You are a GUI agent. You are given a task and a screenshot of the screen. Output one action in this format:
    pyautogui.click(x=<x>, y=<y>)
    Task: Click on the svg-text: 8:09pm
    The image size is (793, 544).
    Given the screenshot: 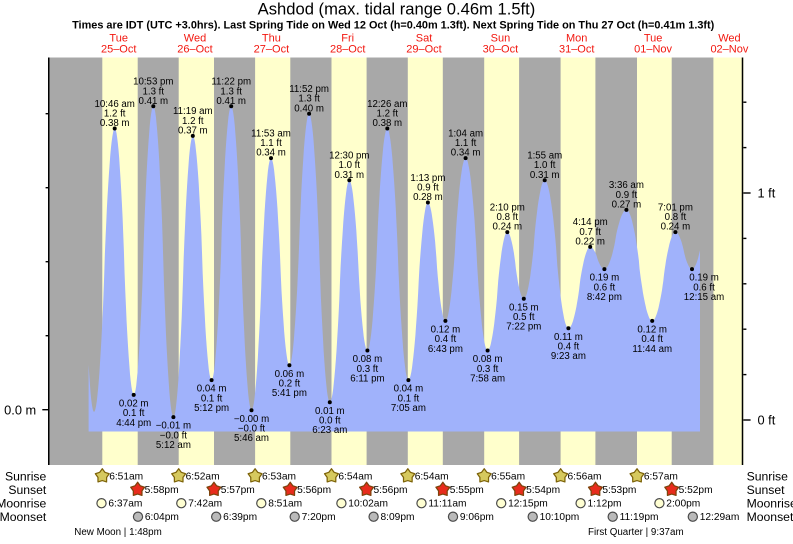 What is the action you would take?
    pyautogui.click(x=398, y=517)
    